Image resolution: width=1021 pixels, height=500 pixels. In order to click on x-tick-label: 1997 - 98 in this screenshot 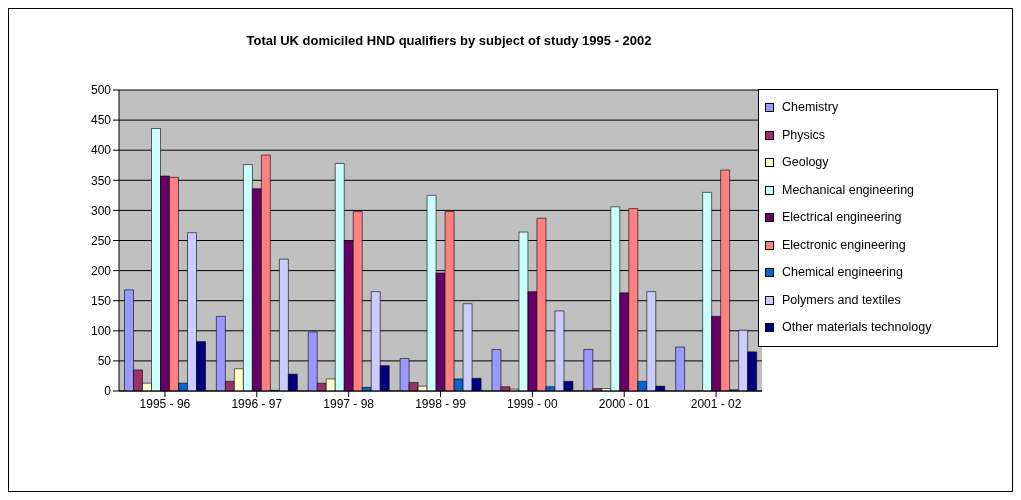, I will do `click(349, 403)`.